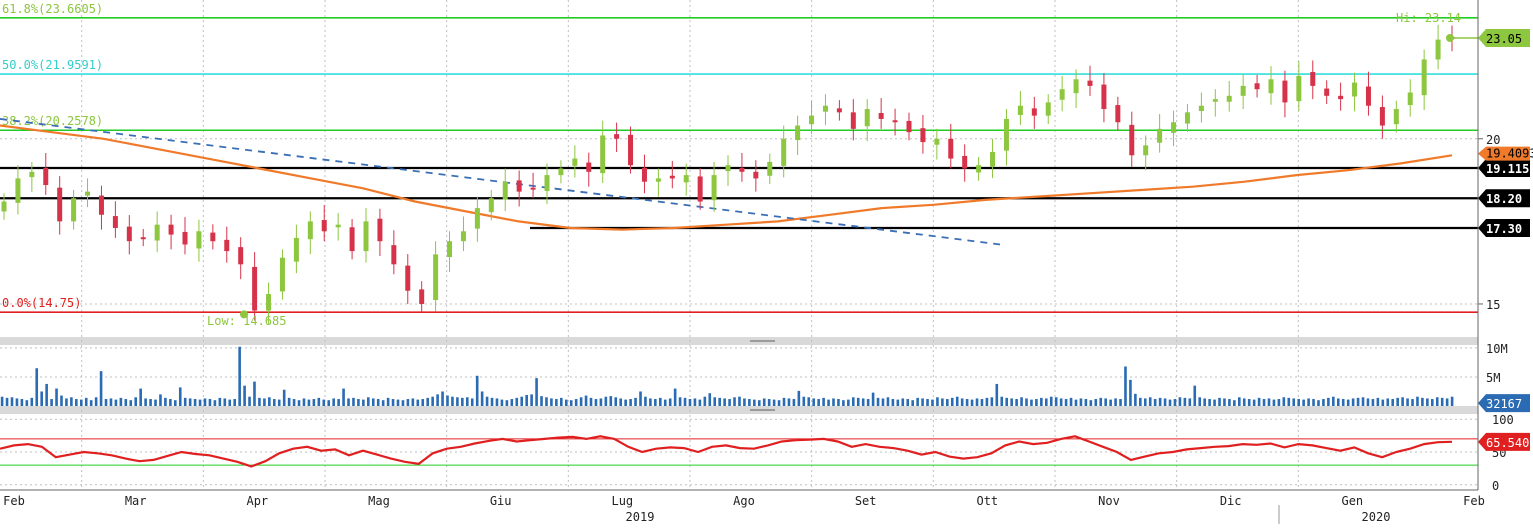  Describe the element at coordinates (1504, 199) in the screenshot. I see `price-level-label: 18.20` at that location.